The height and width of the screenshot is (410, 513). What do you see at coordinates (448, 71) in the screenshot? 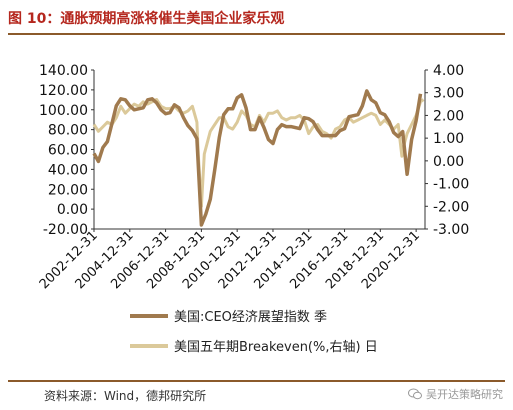
I see `y-right-tick-label: 4.00` at bounding box center [448, 71].